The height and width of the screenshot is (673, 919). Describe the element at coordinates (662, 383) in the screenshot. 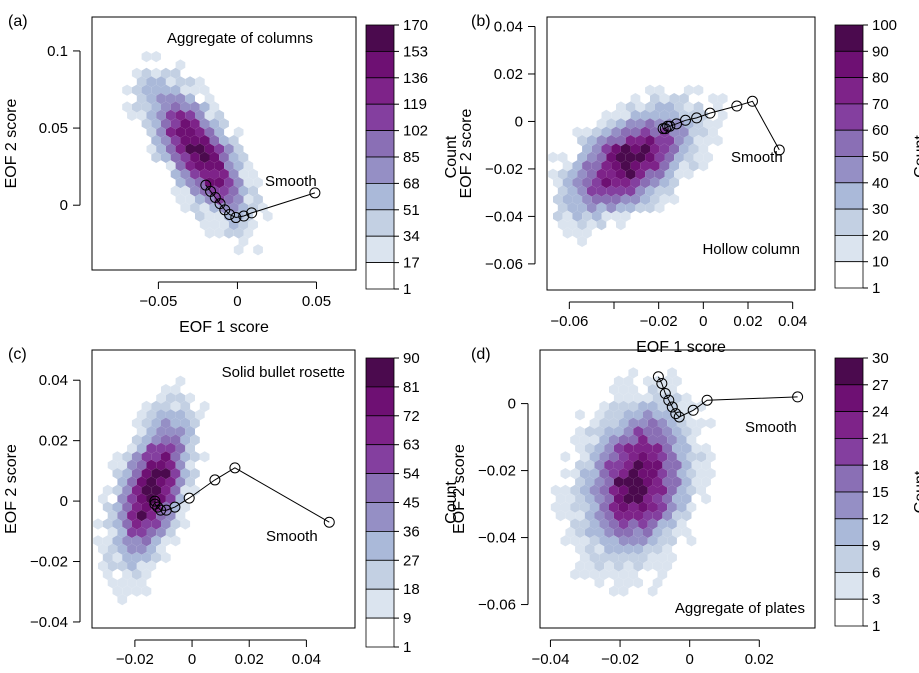

I see `smooth-point` at that location.